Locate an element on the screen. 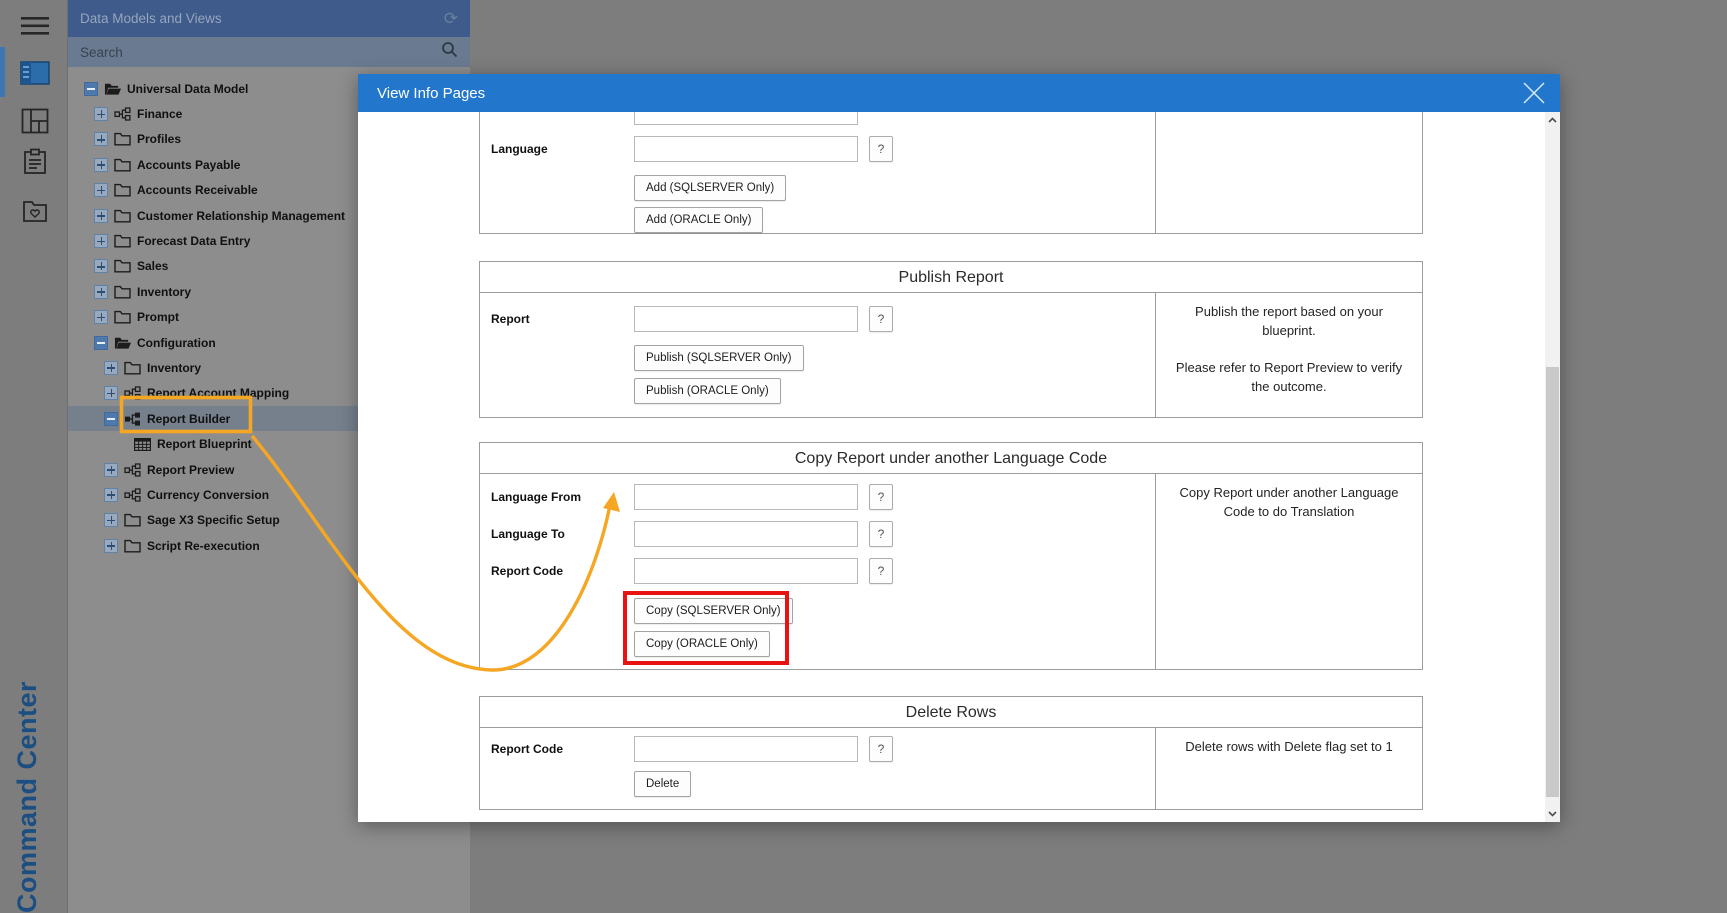 The width and height of the screenshot is (1727, 913). tree-item-customer-relationship-management: Customer Relationship Management is located at coordinates (269, 215).